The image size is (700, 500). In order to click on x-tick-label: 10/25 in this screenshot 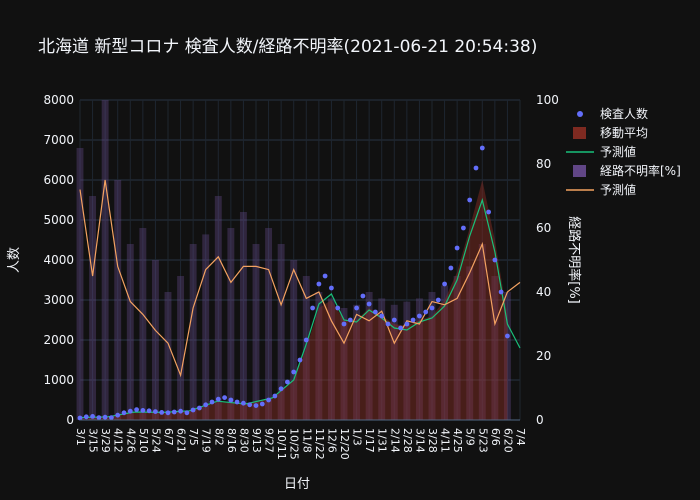, I will do `click(294, 444)`.